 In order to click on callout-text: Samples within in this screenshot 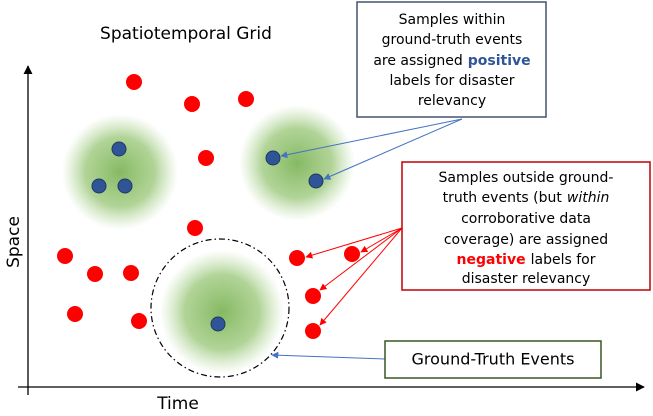, I will do `click(452, 20)`.